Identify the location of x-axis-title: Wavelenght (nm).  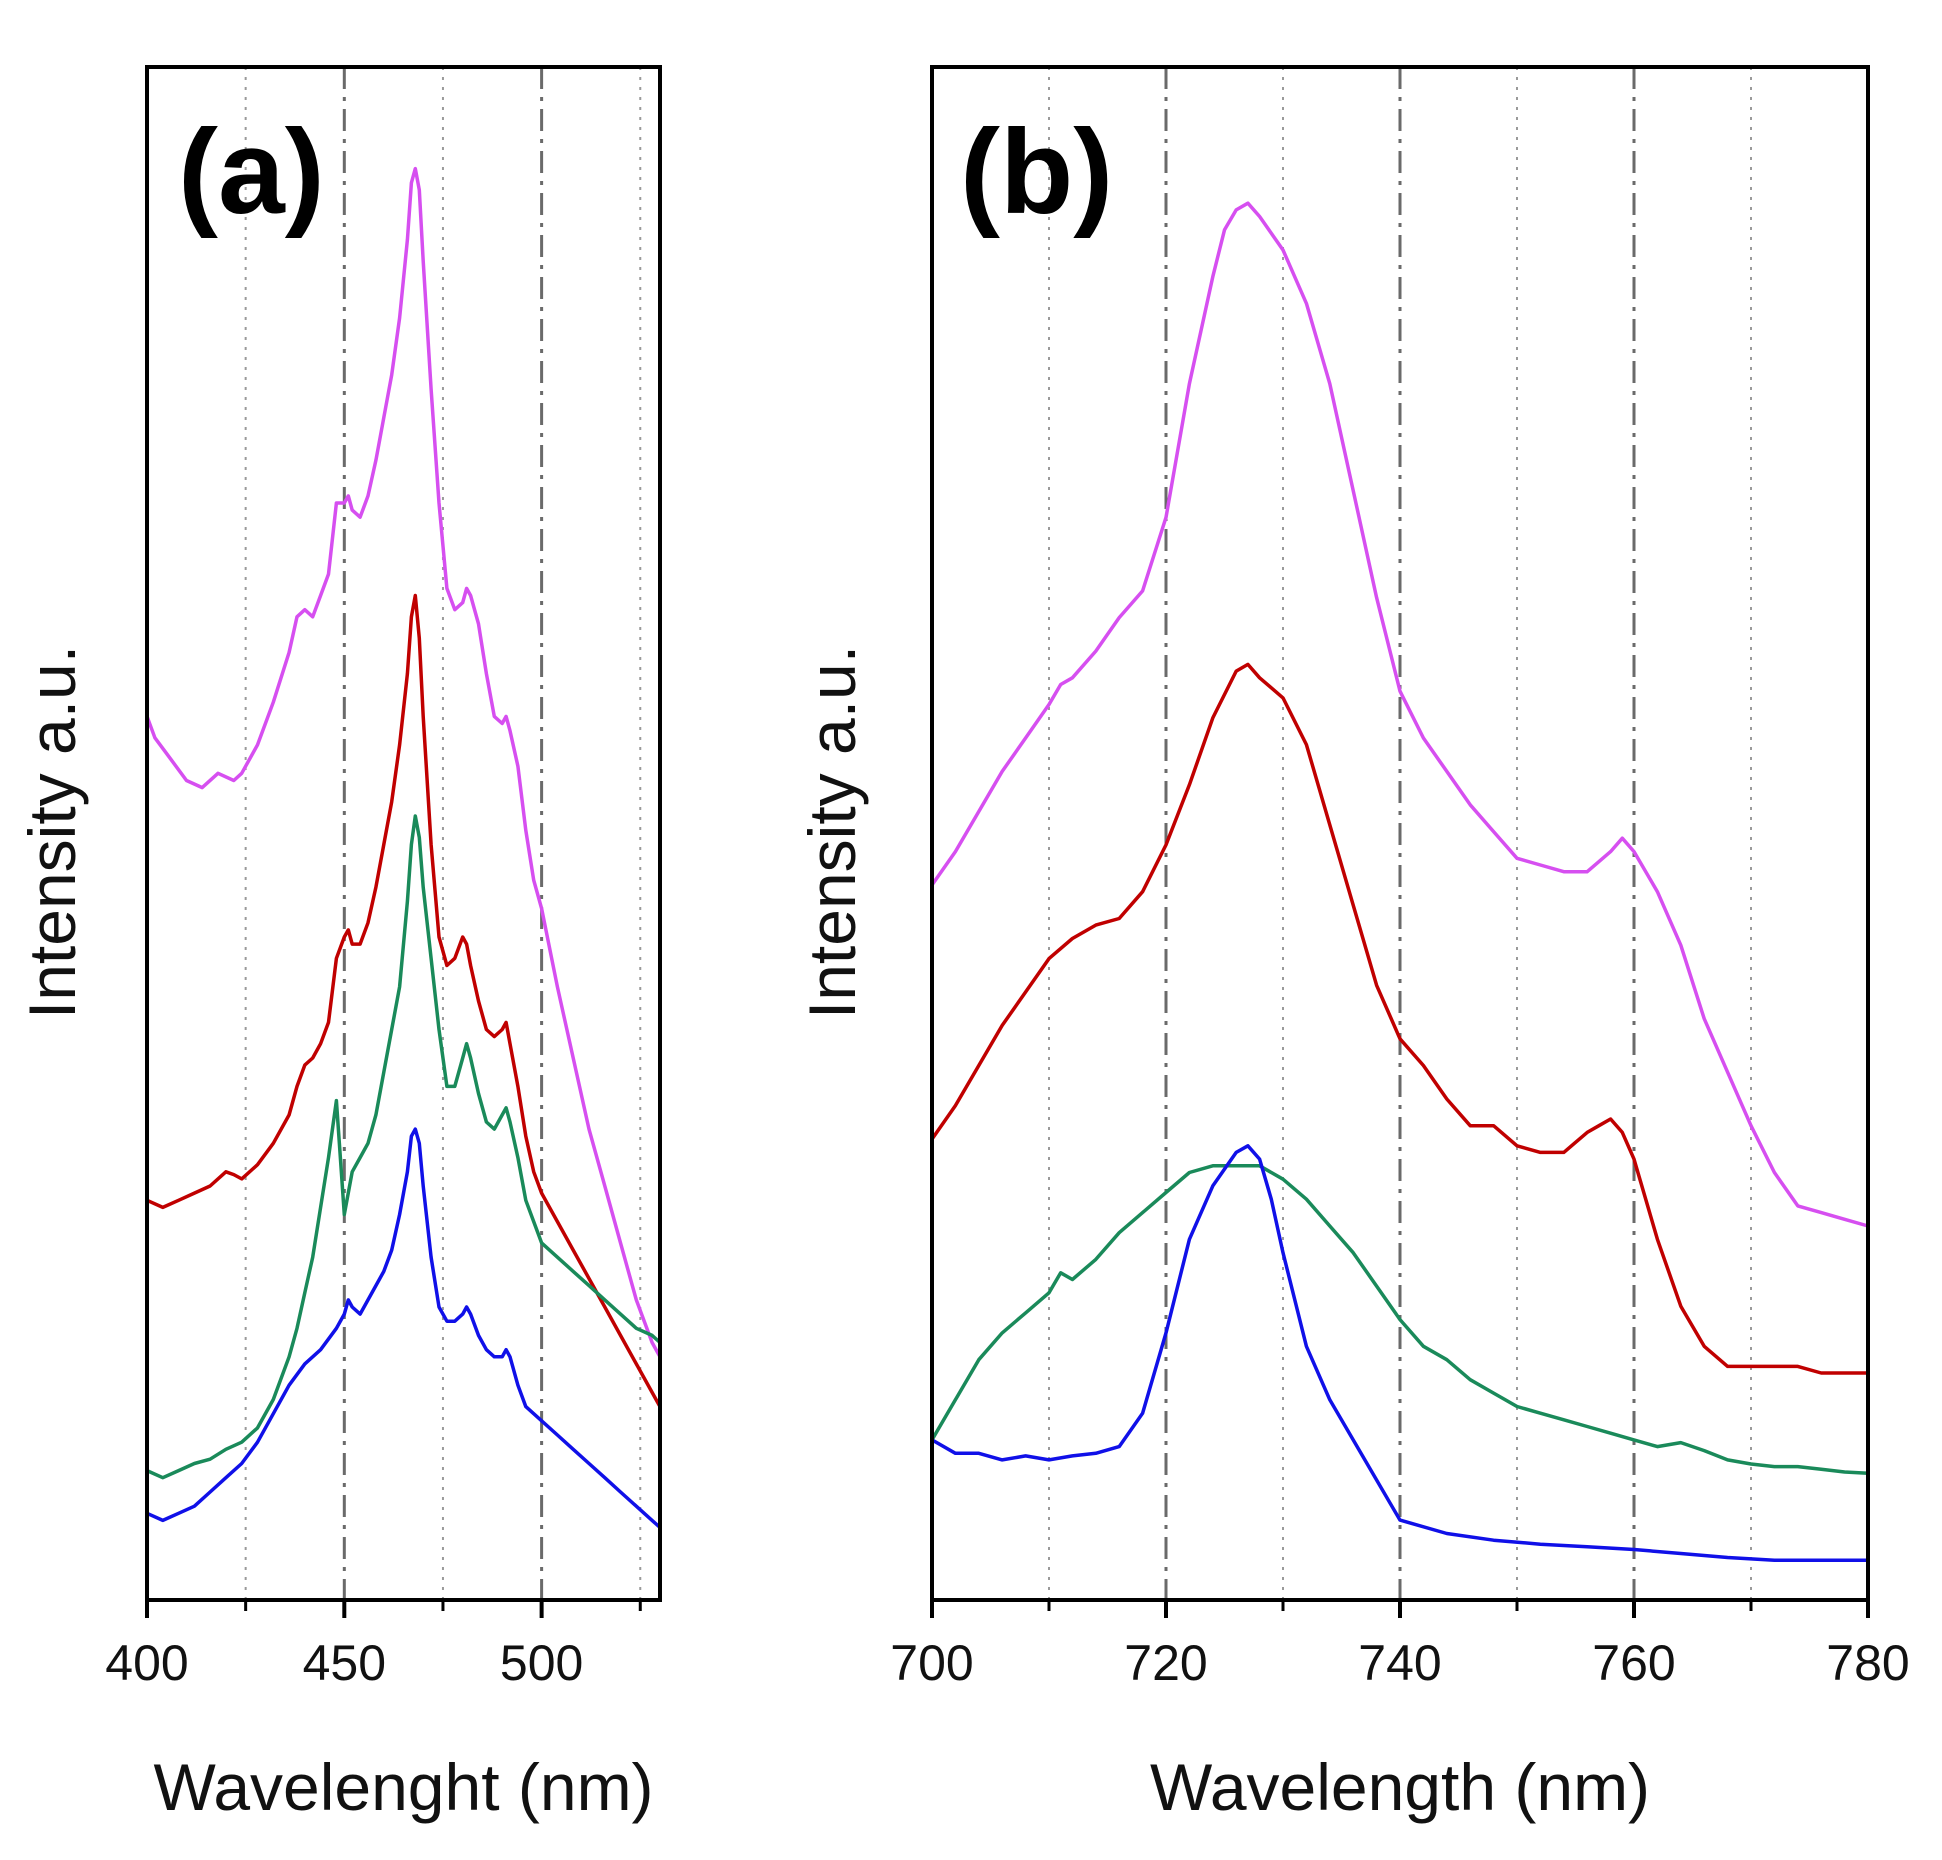
(403, 1787).